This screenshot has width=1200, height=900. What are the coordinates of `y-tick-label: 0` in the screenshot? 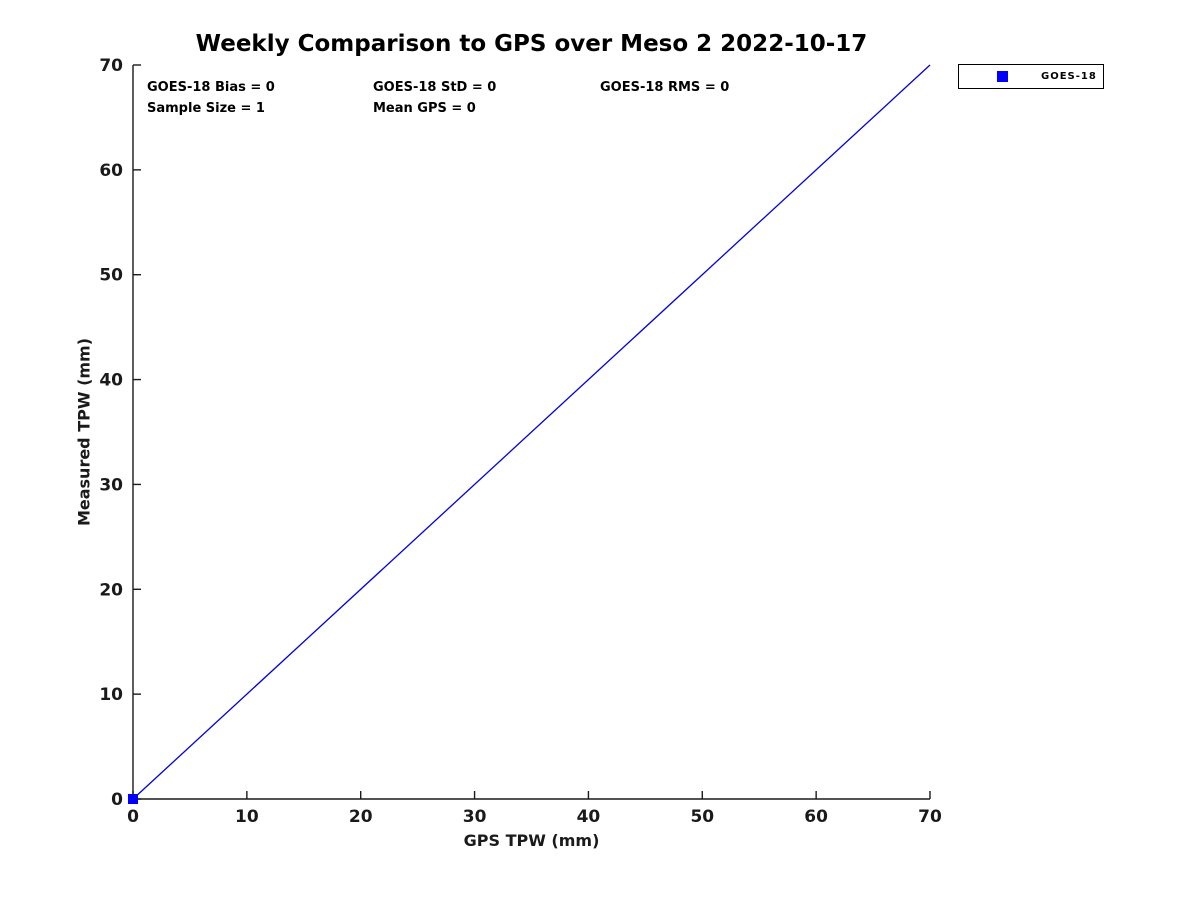 It's located at (117, 800).